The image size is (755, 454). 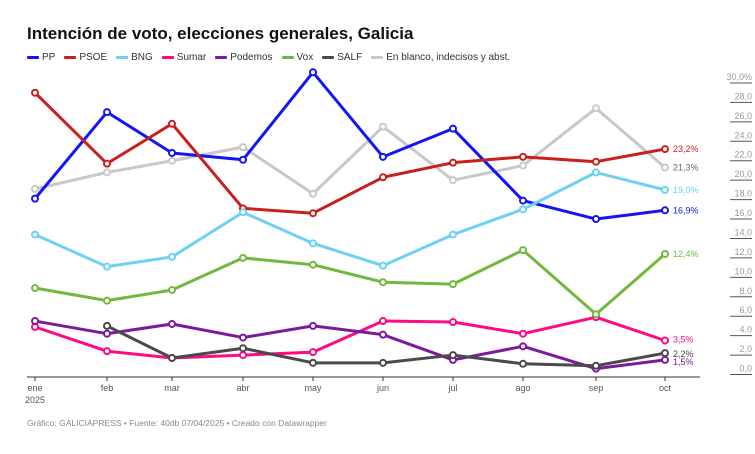 I want to click on legend-label: Podemos, so click(x=251, y=57).